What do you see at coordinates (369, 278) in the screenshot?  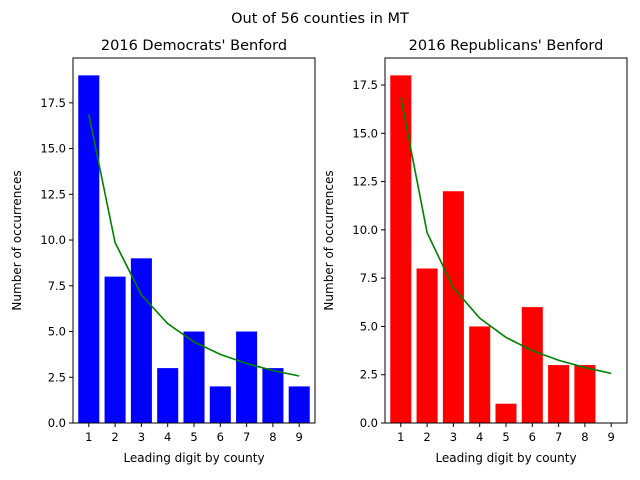 I see `republicans-y-tick-label: 7.5` at bounding box center [369, 278].